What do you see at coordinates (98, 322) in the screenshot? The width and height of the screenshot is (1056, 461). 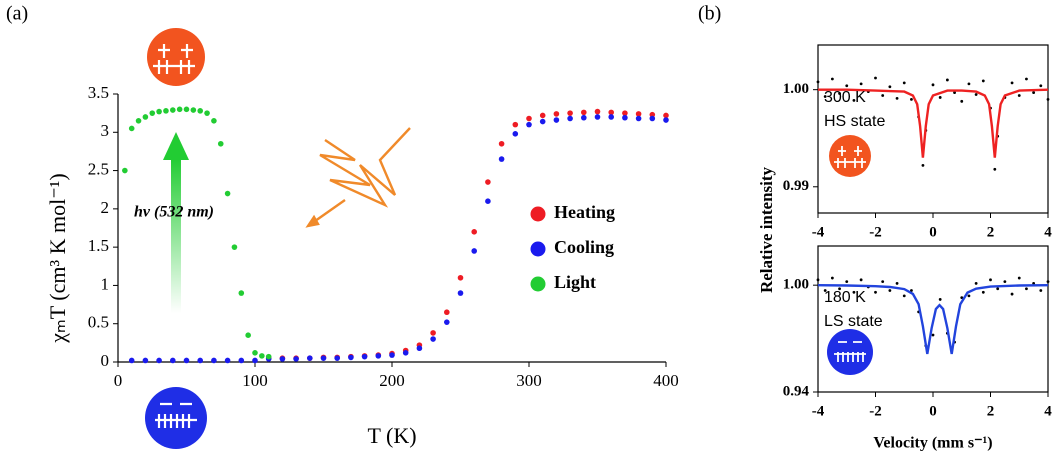 I see `y-tick-label: 0.5` at bounding box center [98, 322].